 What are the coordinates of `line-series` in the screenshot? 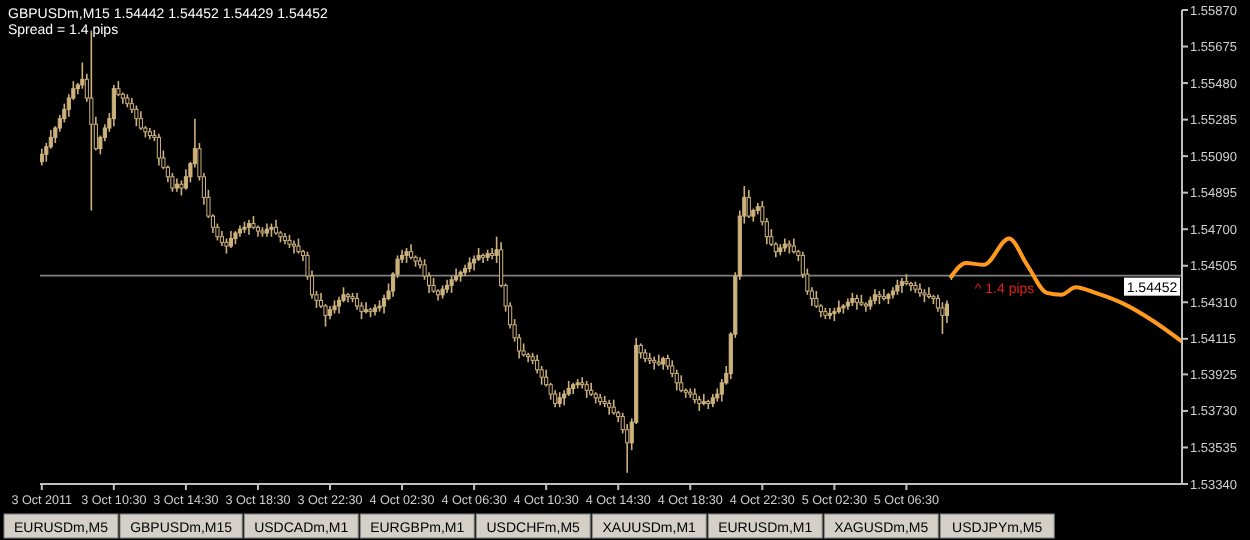 It's located at (1065, 290).